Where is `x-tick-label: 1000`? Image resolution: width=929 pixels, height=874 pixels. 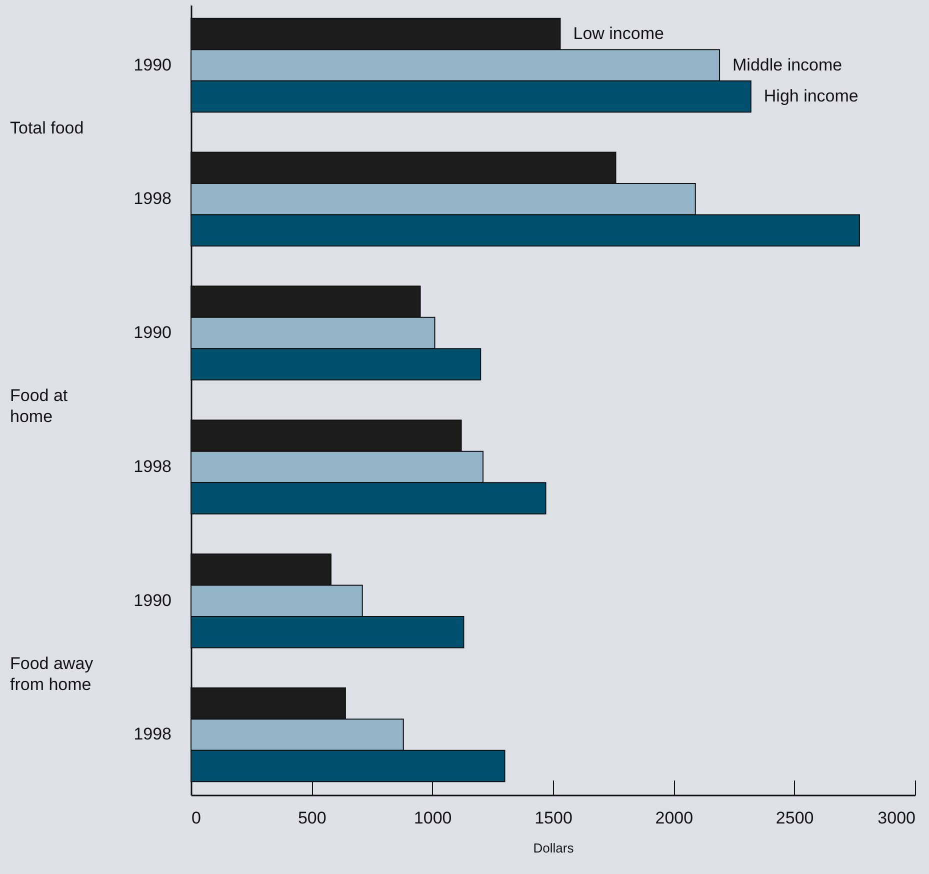 x-tick-label: 1000 is located at coordinates (433, 818).